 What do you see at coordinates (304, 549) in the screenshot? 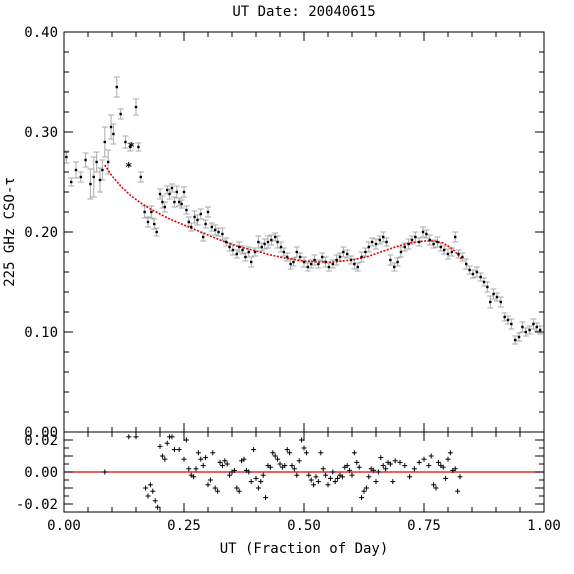
I see `x-axis-label: UT (Fraction of Day)` at bounding box center [304, 549].